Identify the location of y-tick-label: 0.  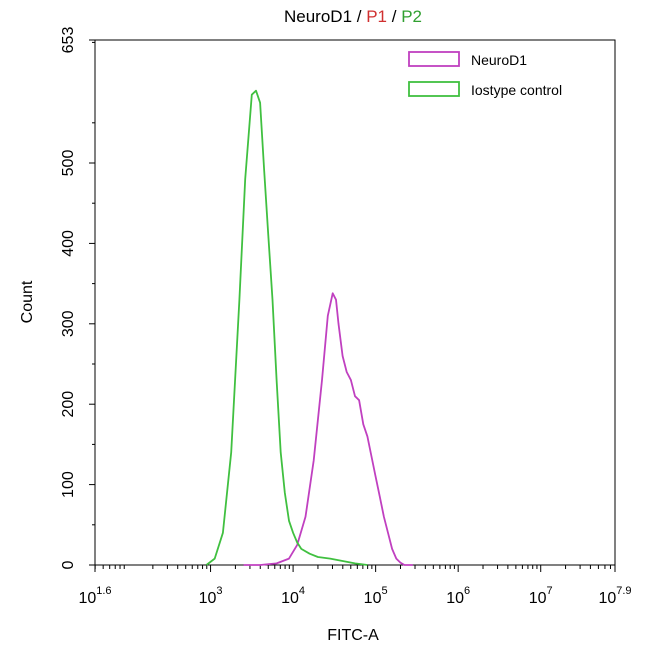
(68, 564).